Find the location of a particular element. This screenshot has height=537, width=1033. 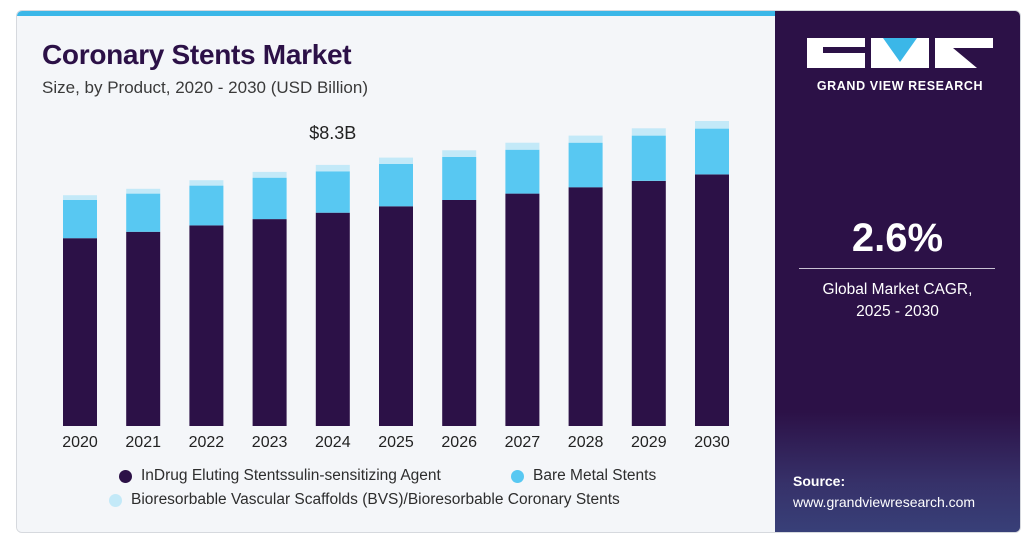

x-tick-label: 2020 is located at coordinates (80, 442).